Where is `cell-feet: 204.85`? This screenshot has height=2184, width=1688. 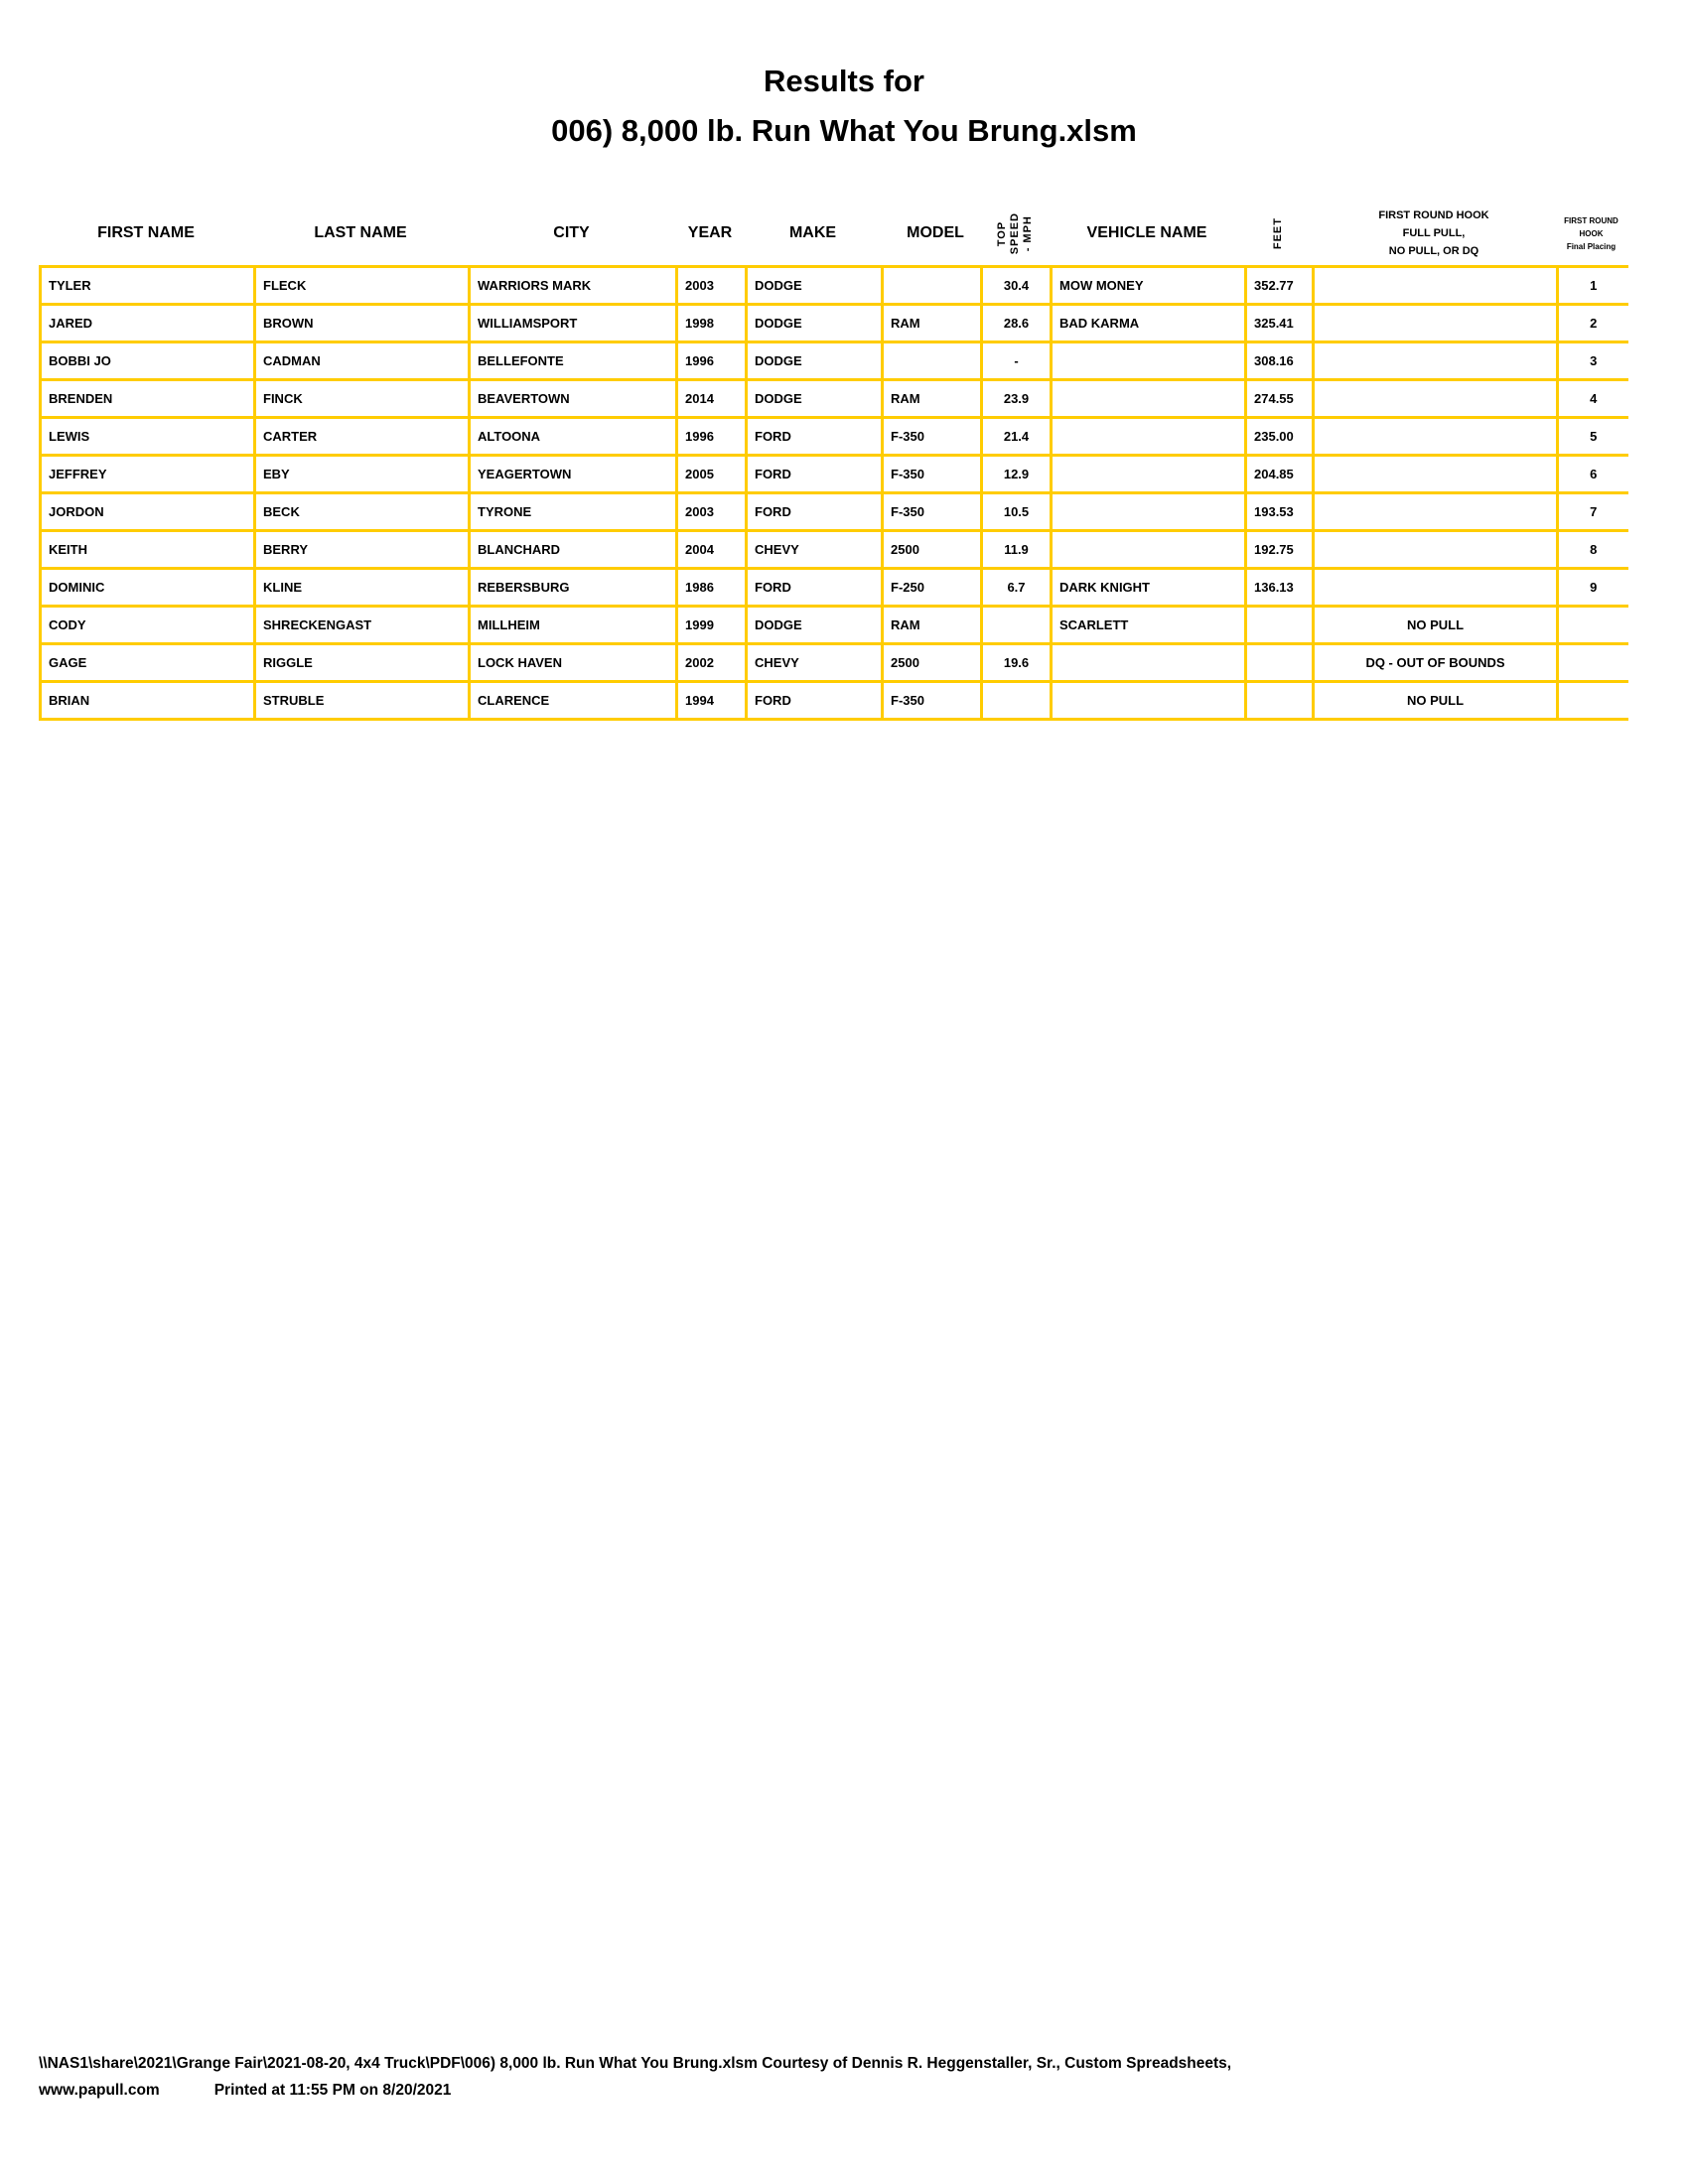 cell-feet: 204.85 is located at coordinates (1279, 474).